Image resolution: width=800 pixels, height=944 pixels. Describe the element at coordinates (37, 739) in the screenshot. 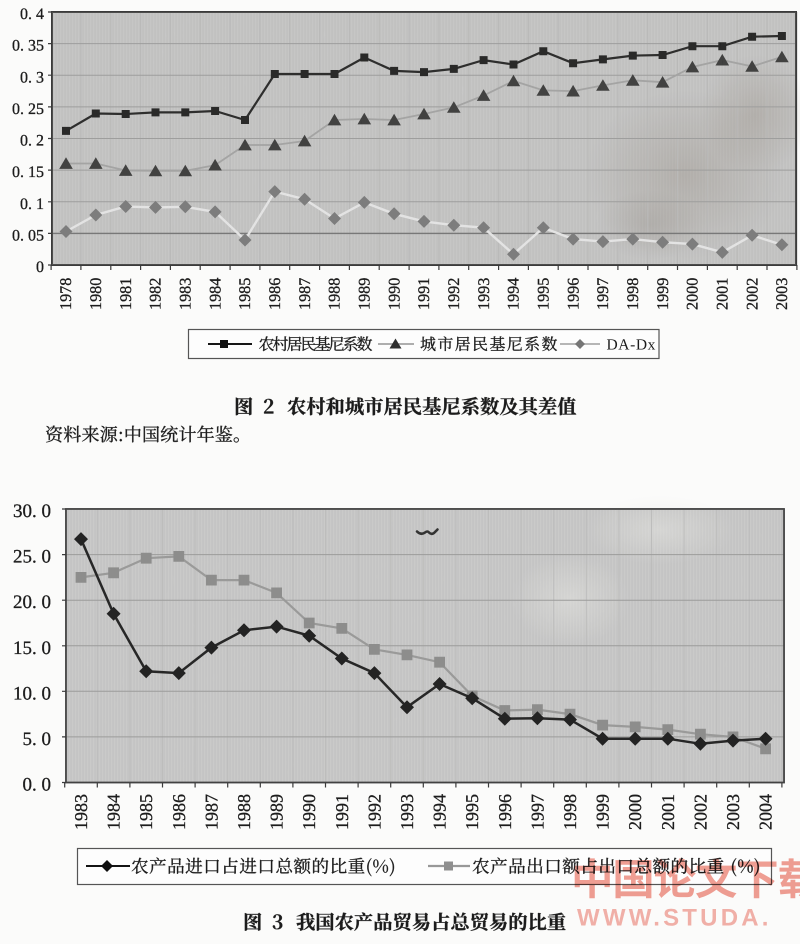

I see `svg-text: 5. 0` at that location.